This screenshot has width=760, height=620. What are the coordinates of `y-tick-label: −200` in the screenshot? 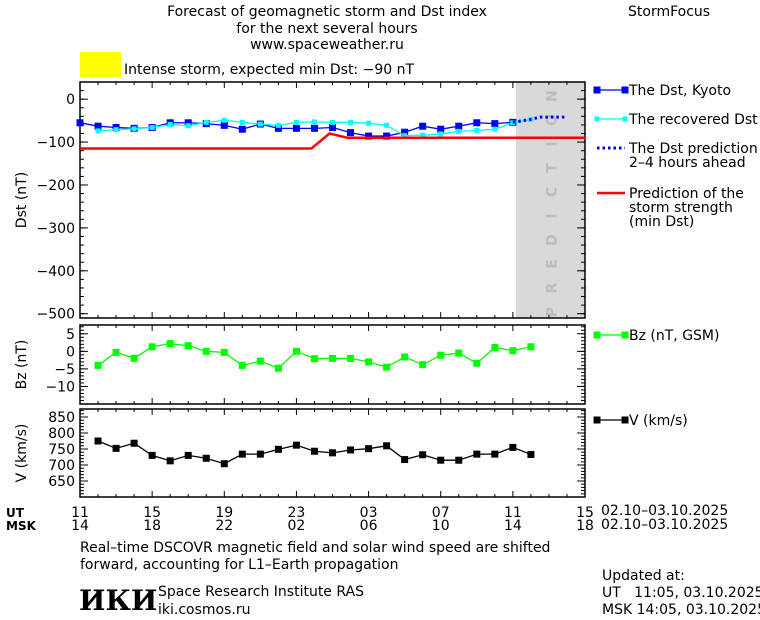 It's located at (56, 186).